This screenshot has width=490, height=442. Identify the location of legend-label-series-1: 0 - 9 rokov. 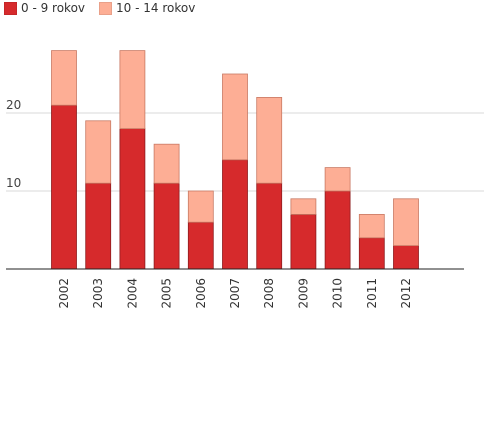
(53, 8).